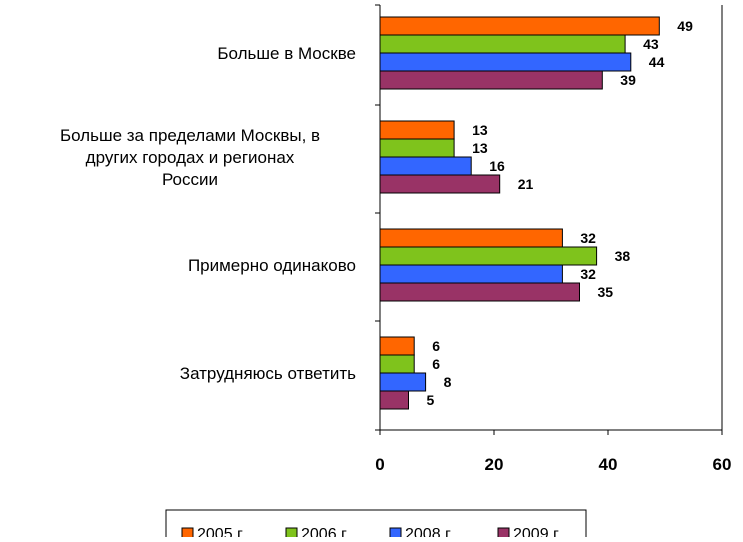 This screenshot has width=743, height=542. Describe the element at coordinates (379, 464) in the screenshot. I see `x-tick-label: 0` at that location.